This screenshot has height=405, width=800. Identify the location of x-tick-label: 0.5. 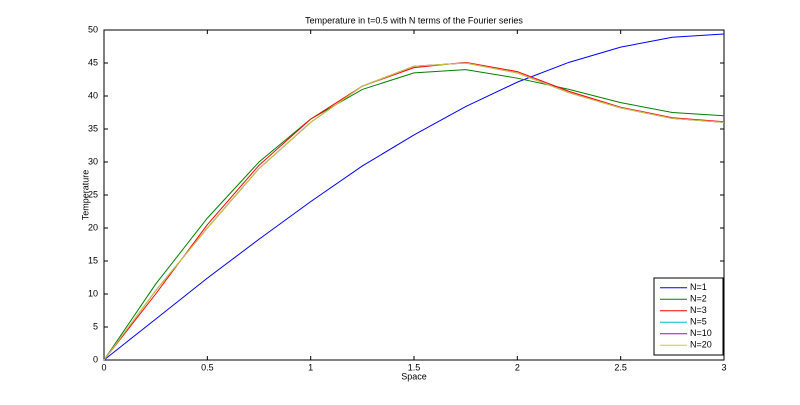
(207, 367).